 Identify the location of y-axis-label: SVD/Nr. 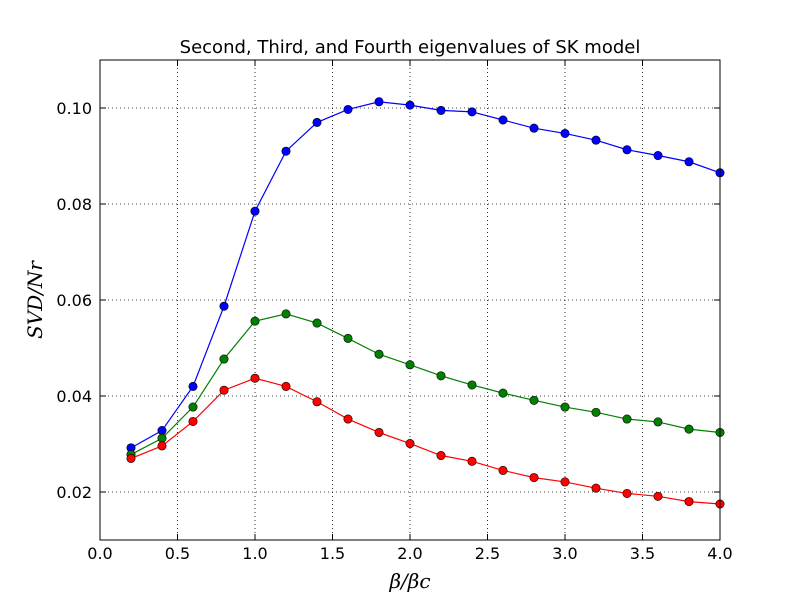
(35, 299).